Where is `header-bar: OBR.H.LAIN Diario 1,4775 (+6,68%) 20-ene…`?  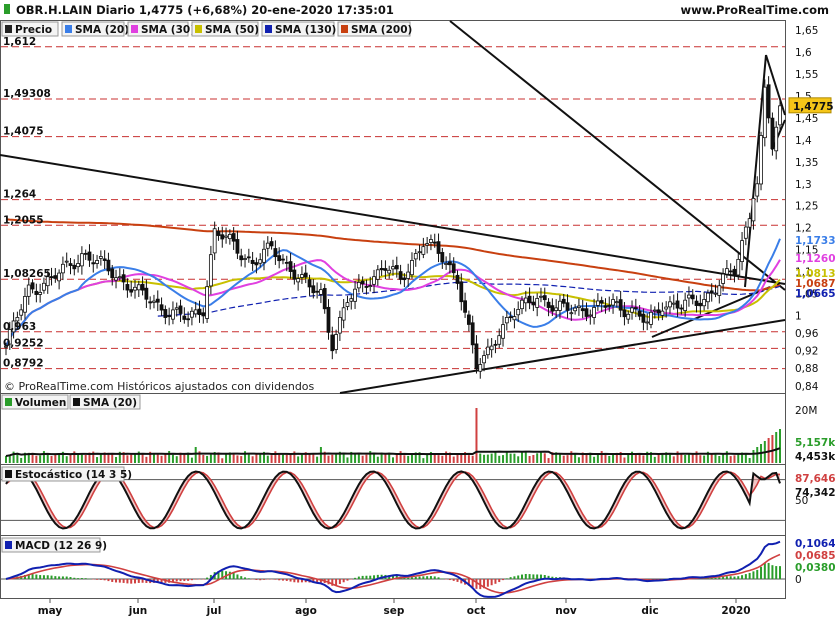 header-bar: OBR.H.LAIN Diario 1,4775 (+6,68%) 20-ene… is located at coordinates (417, 9).